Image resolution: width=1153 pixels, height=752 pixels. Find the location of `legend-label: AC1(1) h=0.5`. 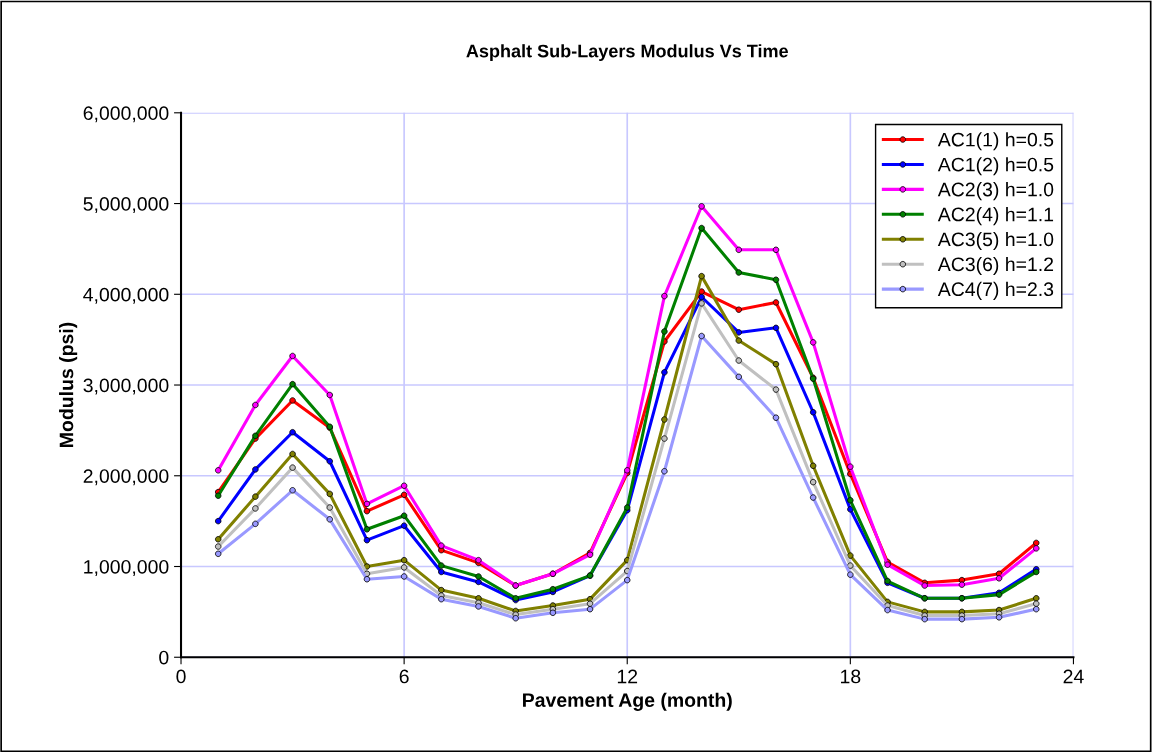

legend-label: AC1(1) h=0.5 is located at coordinates (995, 141).